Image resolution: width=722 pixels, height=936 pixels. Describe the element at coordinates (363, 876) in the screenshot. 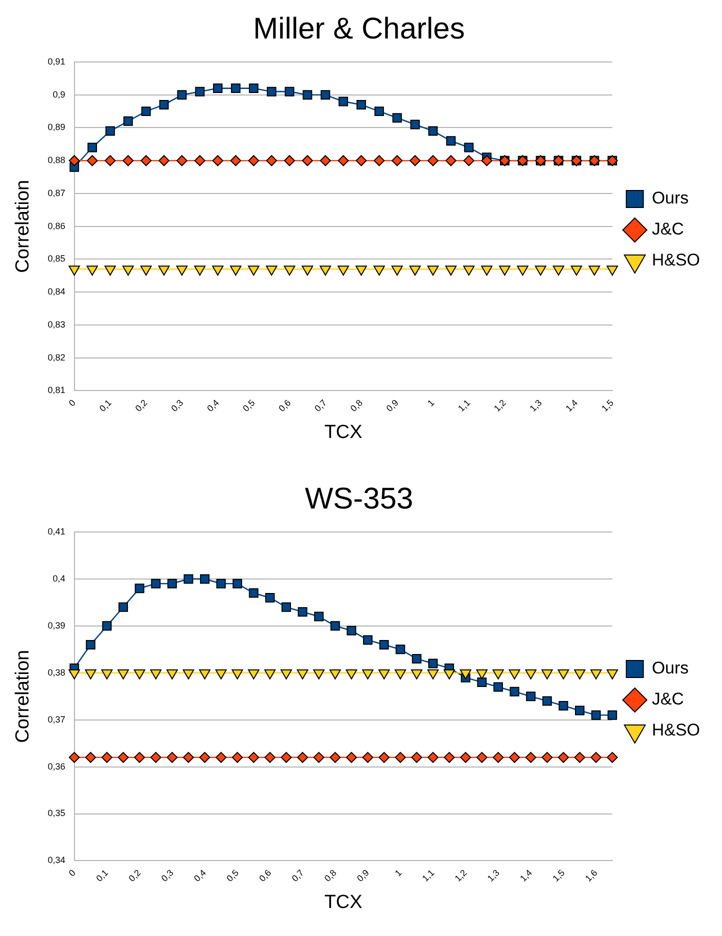

I see `x-tick-label: 0,9` at that location.